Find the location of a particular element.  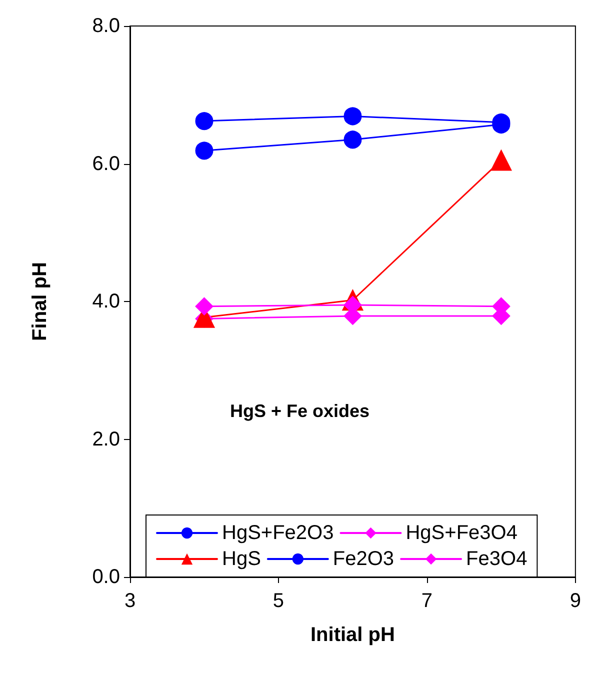

x-tick-label: 5 is located at coordinates (278, 601).